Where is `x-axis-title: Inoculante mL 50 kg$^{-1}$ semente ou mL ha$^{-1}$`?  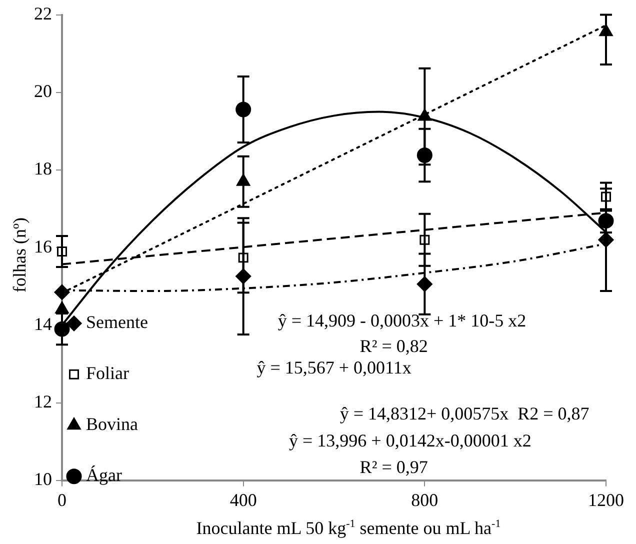 x-axis-title: Inoculante mL 50 kg$^{-1}$ semente ou mL ha$^{-1}$ is located at coordinates (348, 528).